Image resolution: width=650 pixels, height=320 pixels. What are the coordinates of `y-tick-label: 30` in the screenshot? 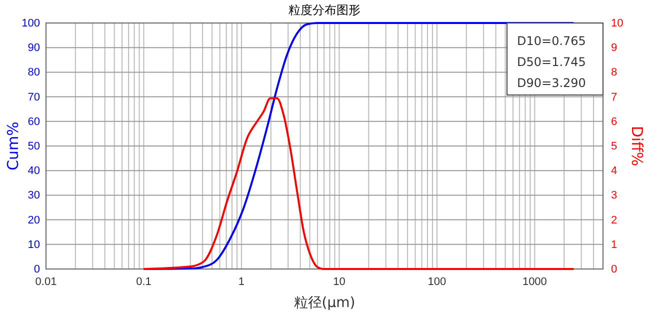 It's located at (34, 196).